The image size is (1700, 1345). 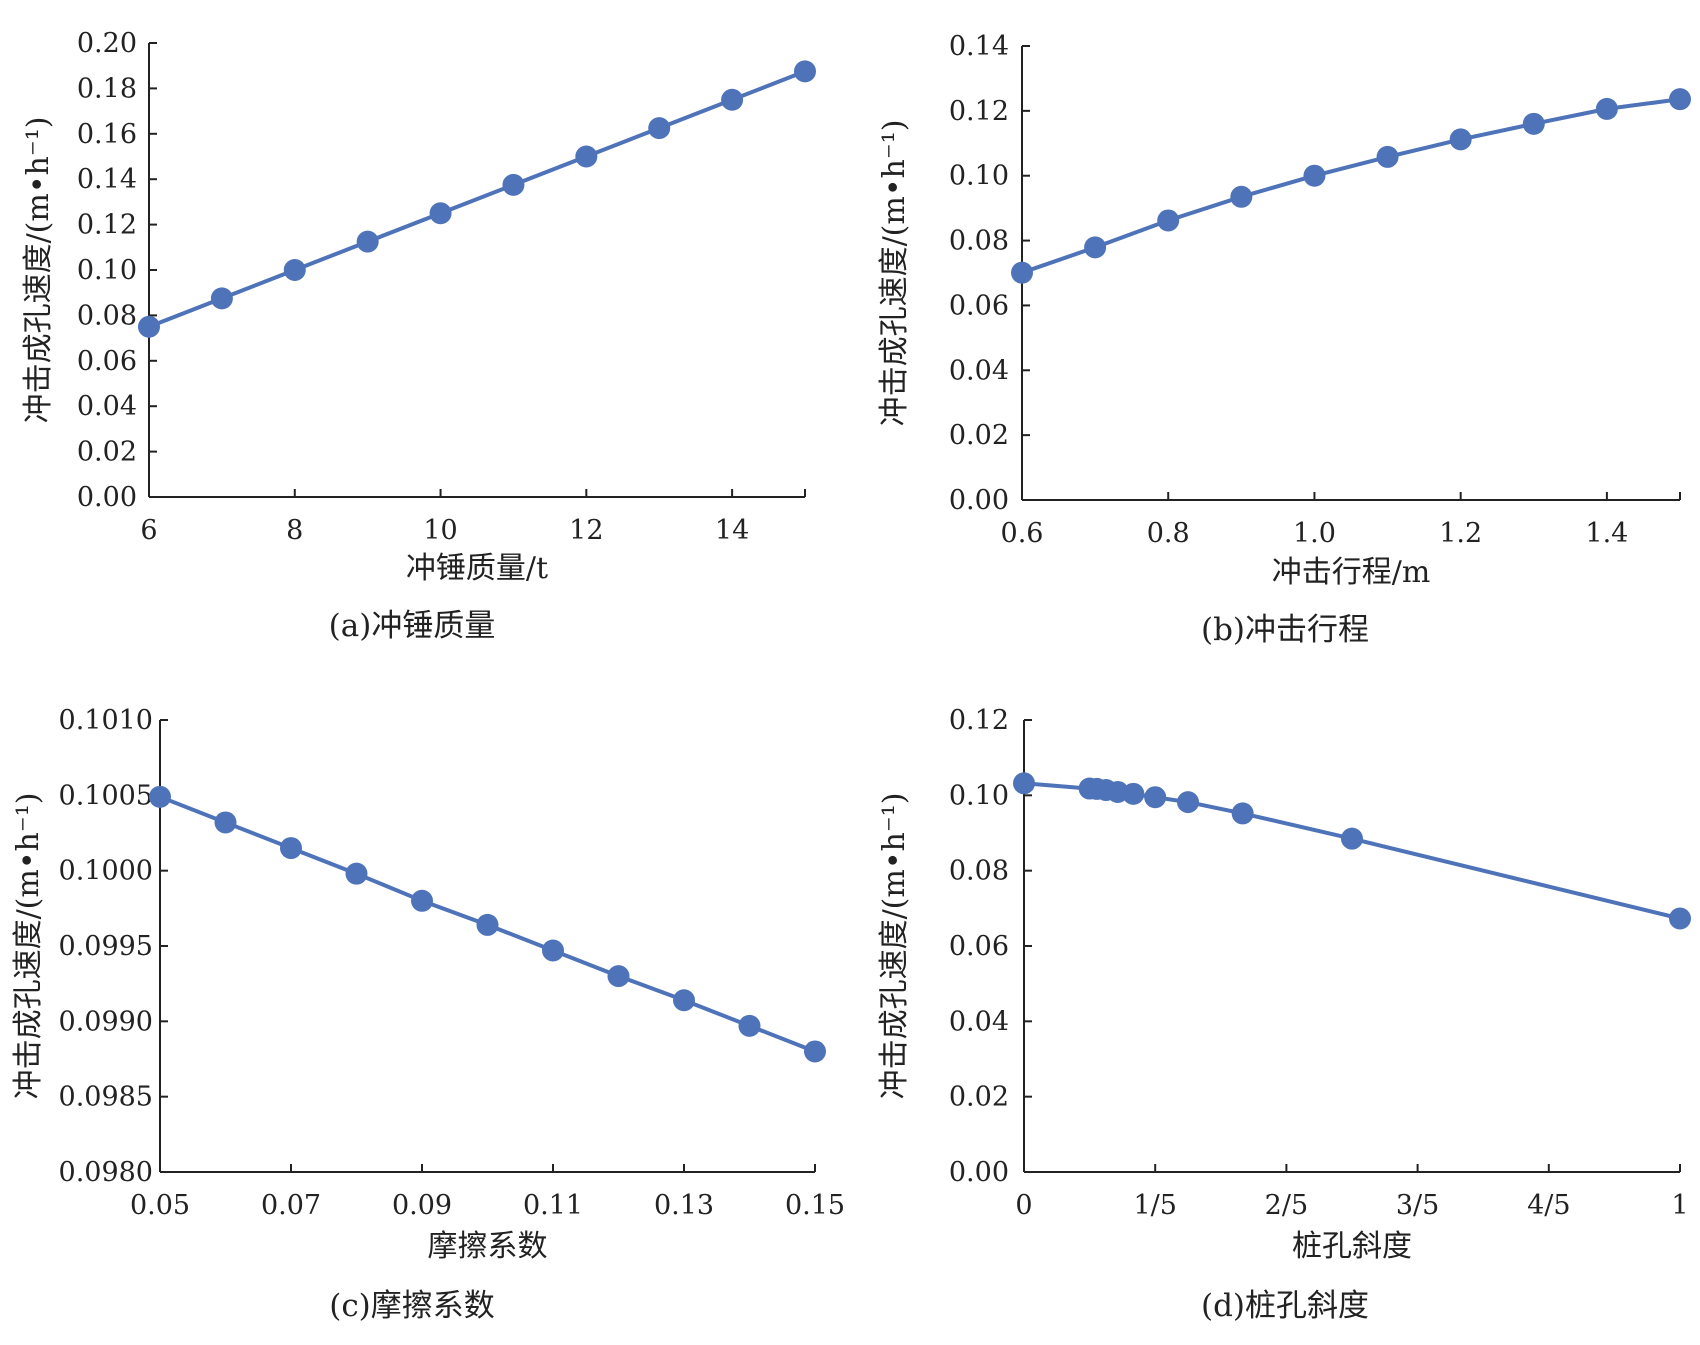 I want to click on x-tick-label: 1.4, so click(x=1606, y=533).